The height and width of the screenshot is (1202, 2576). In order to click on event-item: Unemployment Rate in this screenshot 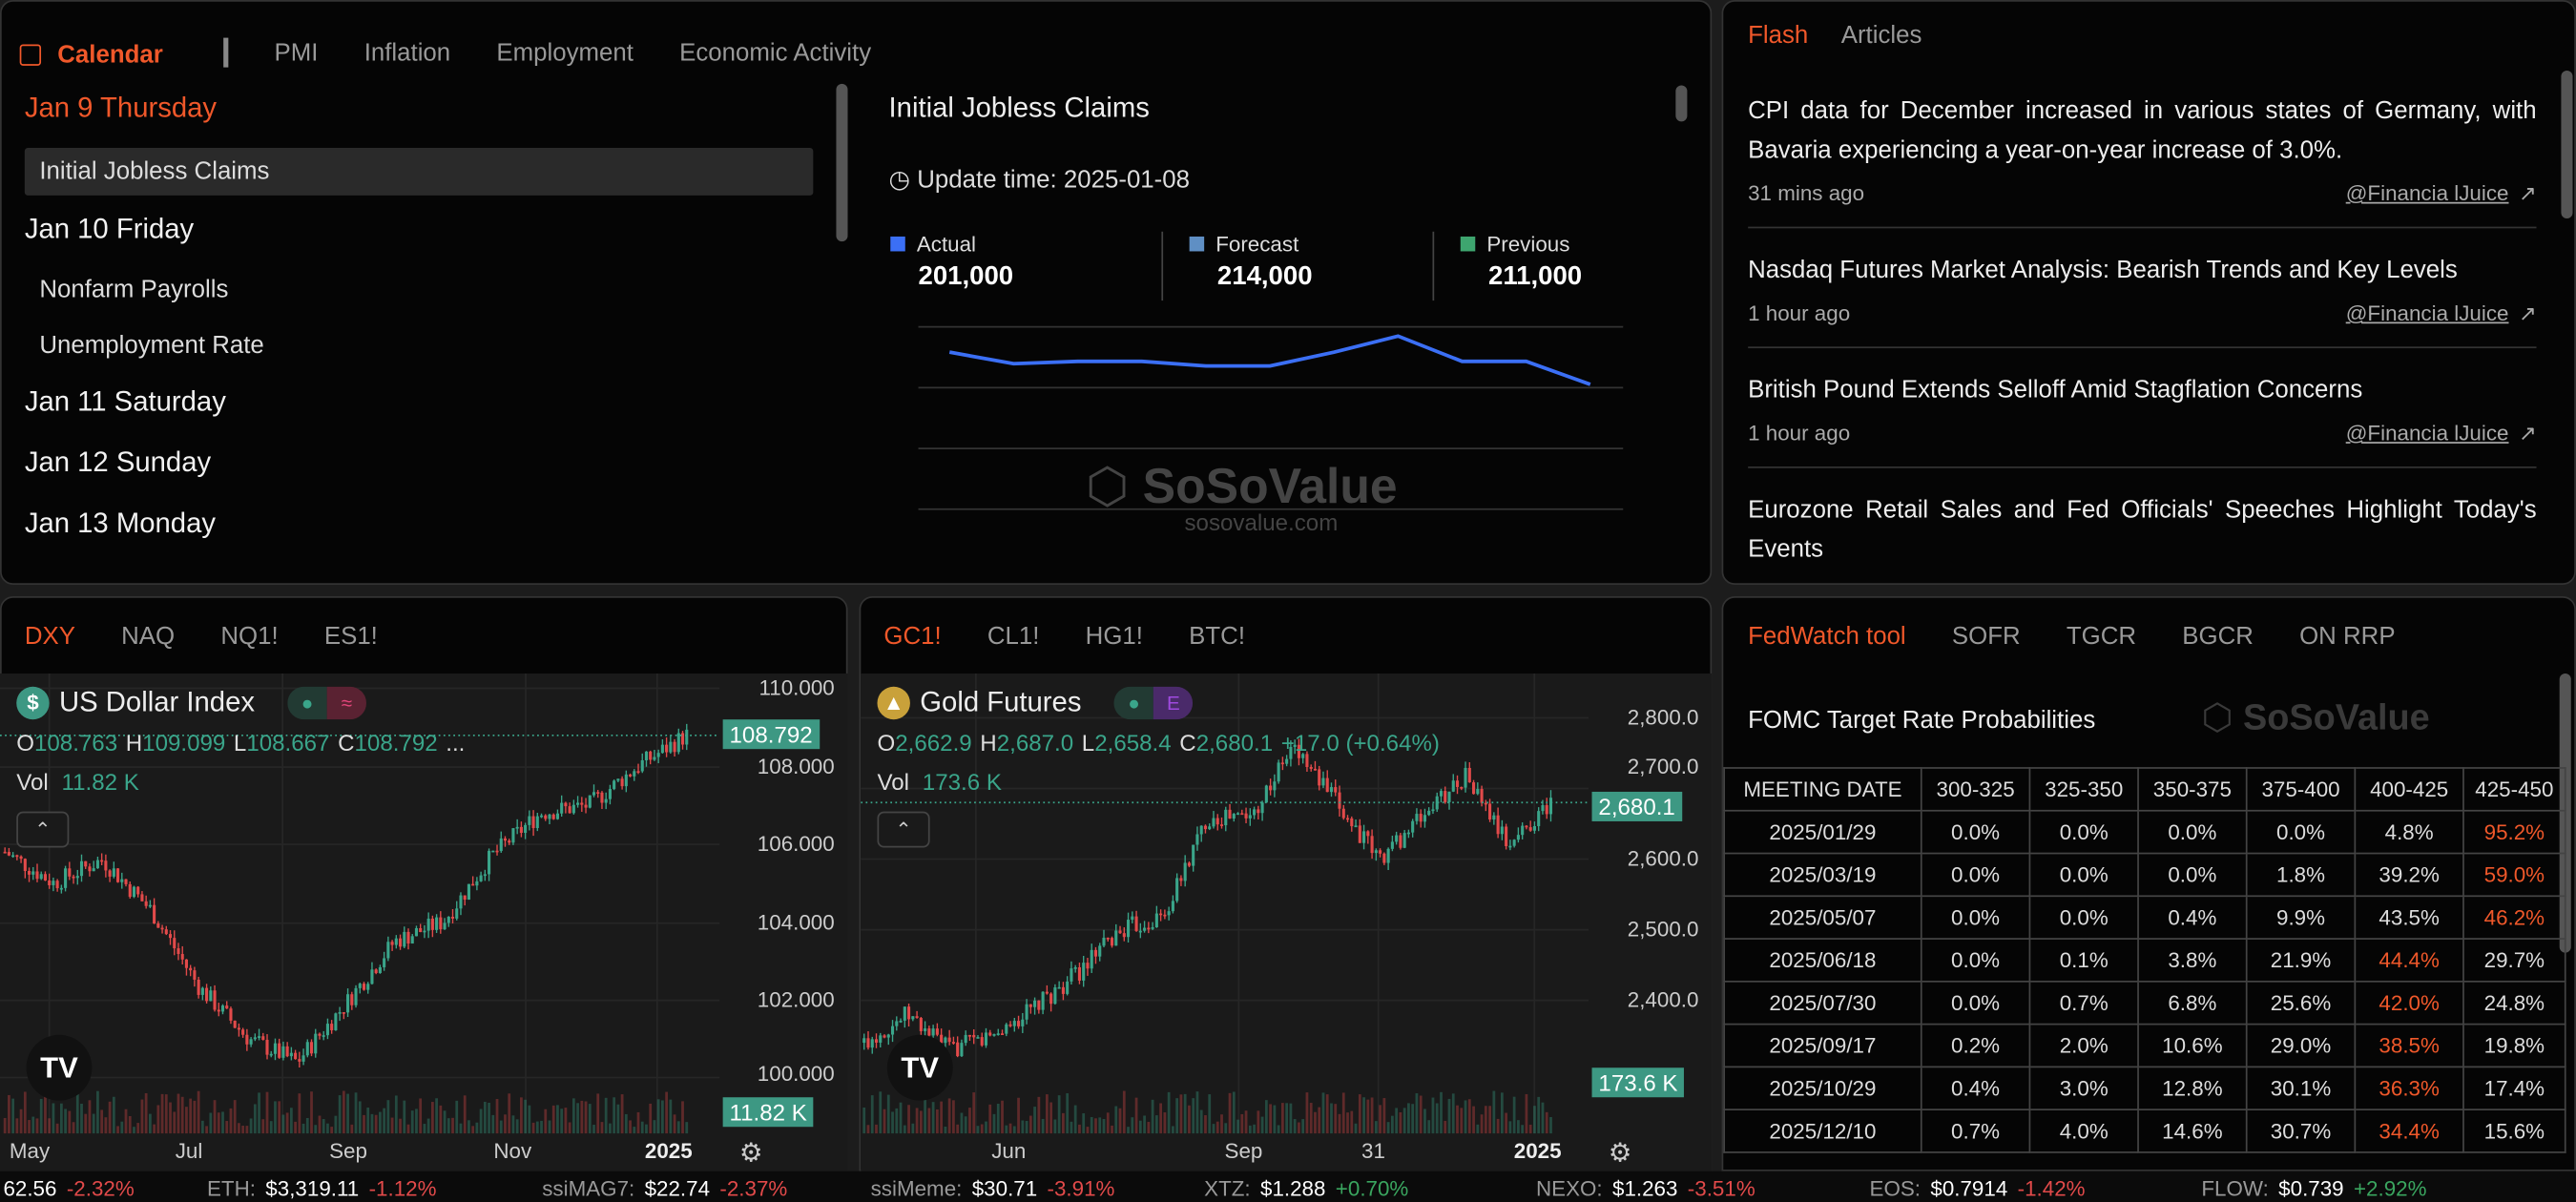, I will do `click(151, 346)`.